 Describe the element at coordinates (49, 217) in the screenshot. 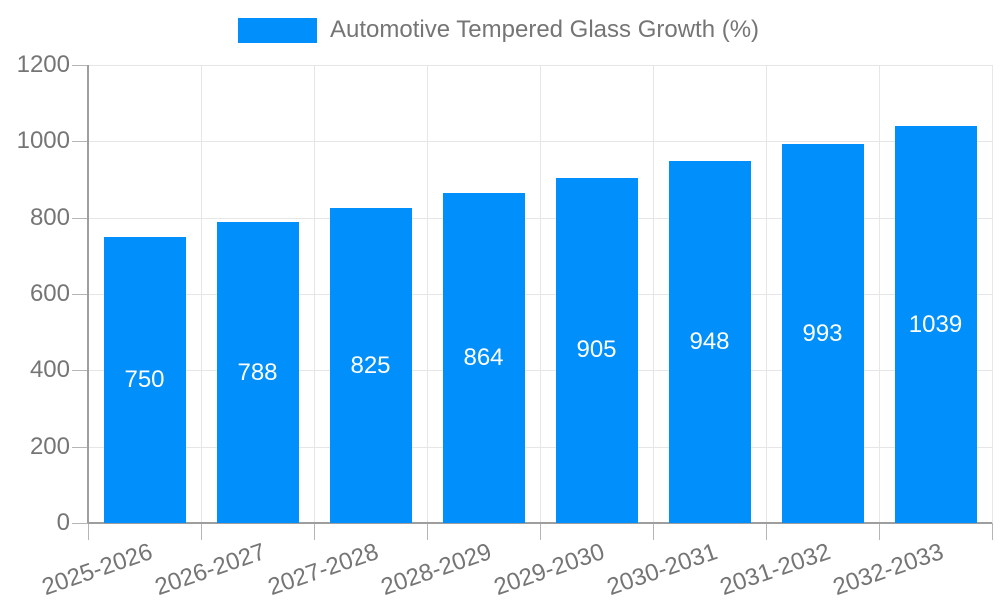

I see `y-axis-label: 800` at that location.